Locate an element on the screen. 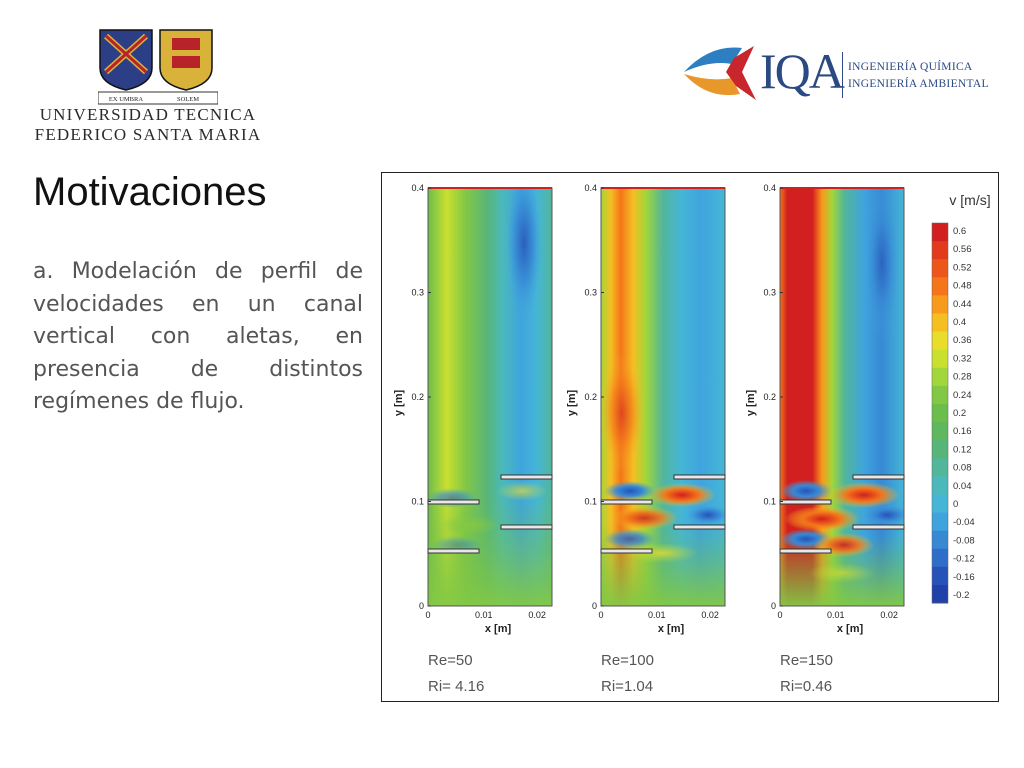 The image size is (1024, 768). university-crest: EX UMBRA SOLEM is located at coordinates (158, 67).